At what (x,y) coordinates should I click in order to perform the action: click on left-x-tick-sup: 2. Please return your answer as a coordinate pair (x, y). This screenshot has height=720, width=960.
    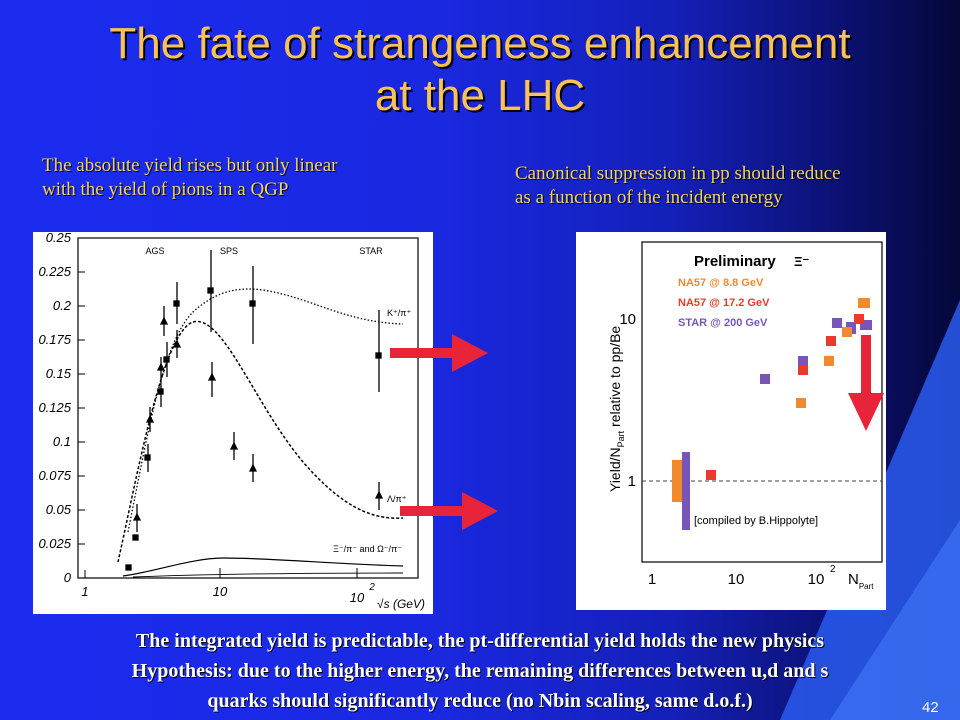
    Looking at the image, I should click on (371, 587).